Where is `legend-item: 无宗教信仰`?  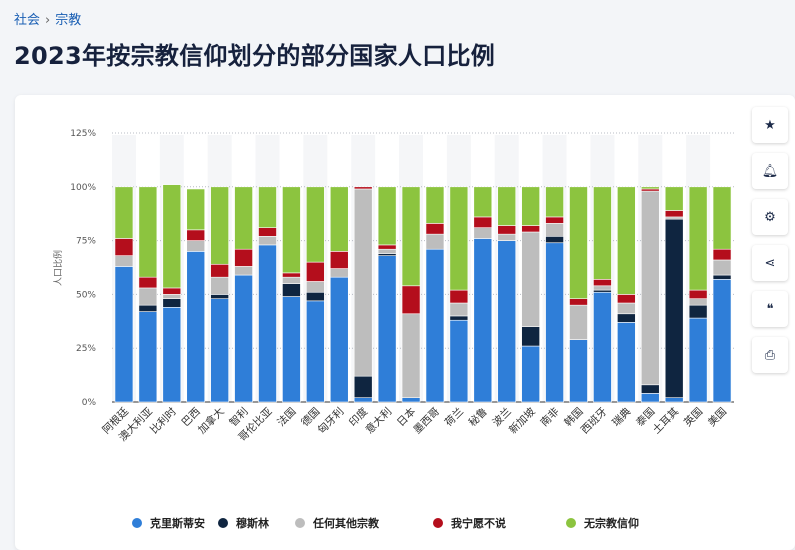
legend-item: 无宗教信仰 is located at coordinates (602, 523).